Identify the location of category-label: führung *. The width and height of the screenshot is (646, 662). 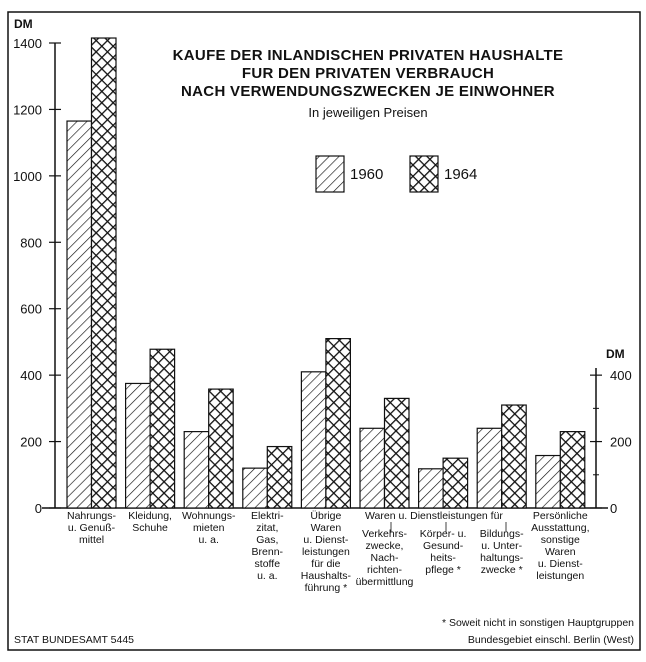
(326, 588).